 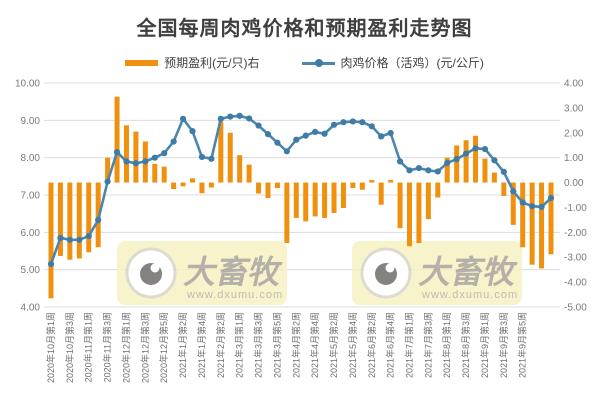 What do you see at coordinates (50, 347) in the screenshot?
I see `x-axis-tick-label: 2020年10月第1周` at bounding box center [50, 347].